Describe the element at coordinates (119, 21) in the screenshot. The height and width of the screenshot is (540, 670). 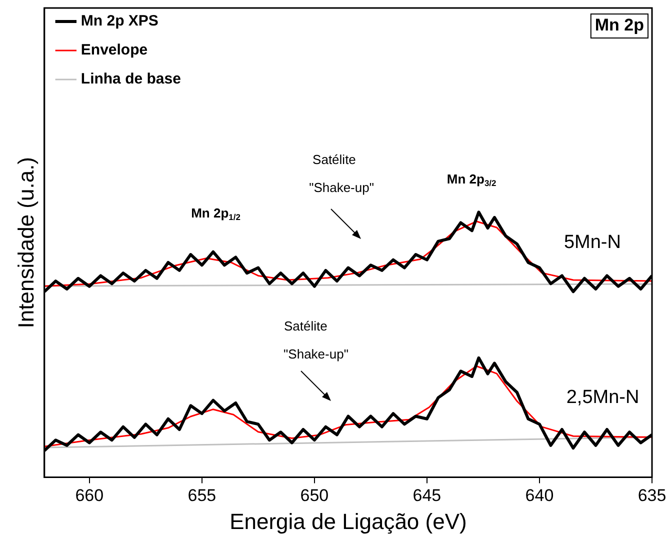
I see `legend-label: Mn 2p XPS` at that location.